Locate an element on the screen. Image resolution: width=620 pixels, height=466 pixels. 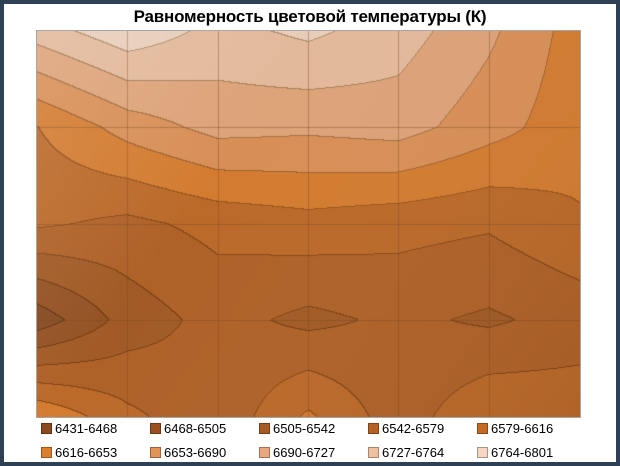
legend-item: 6579-6616 is located at coordinates (531, 428).